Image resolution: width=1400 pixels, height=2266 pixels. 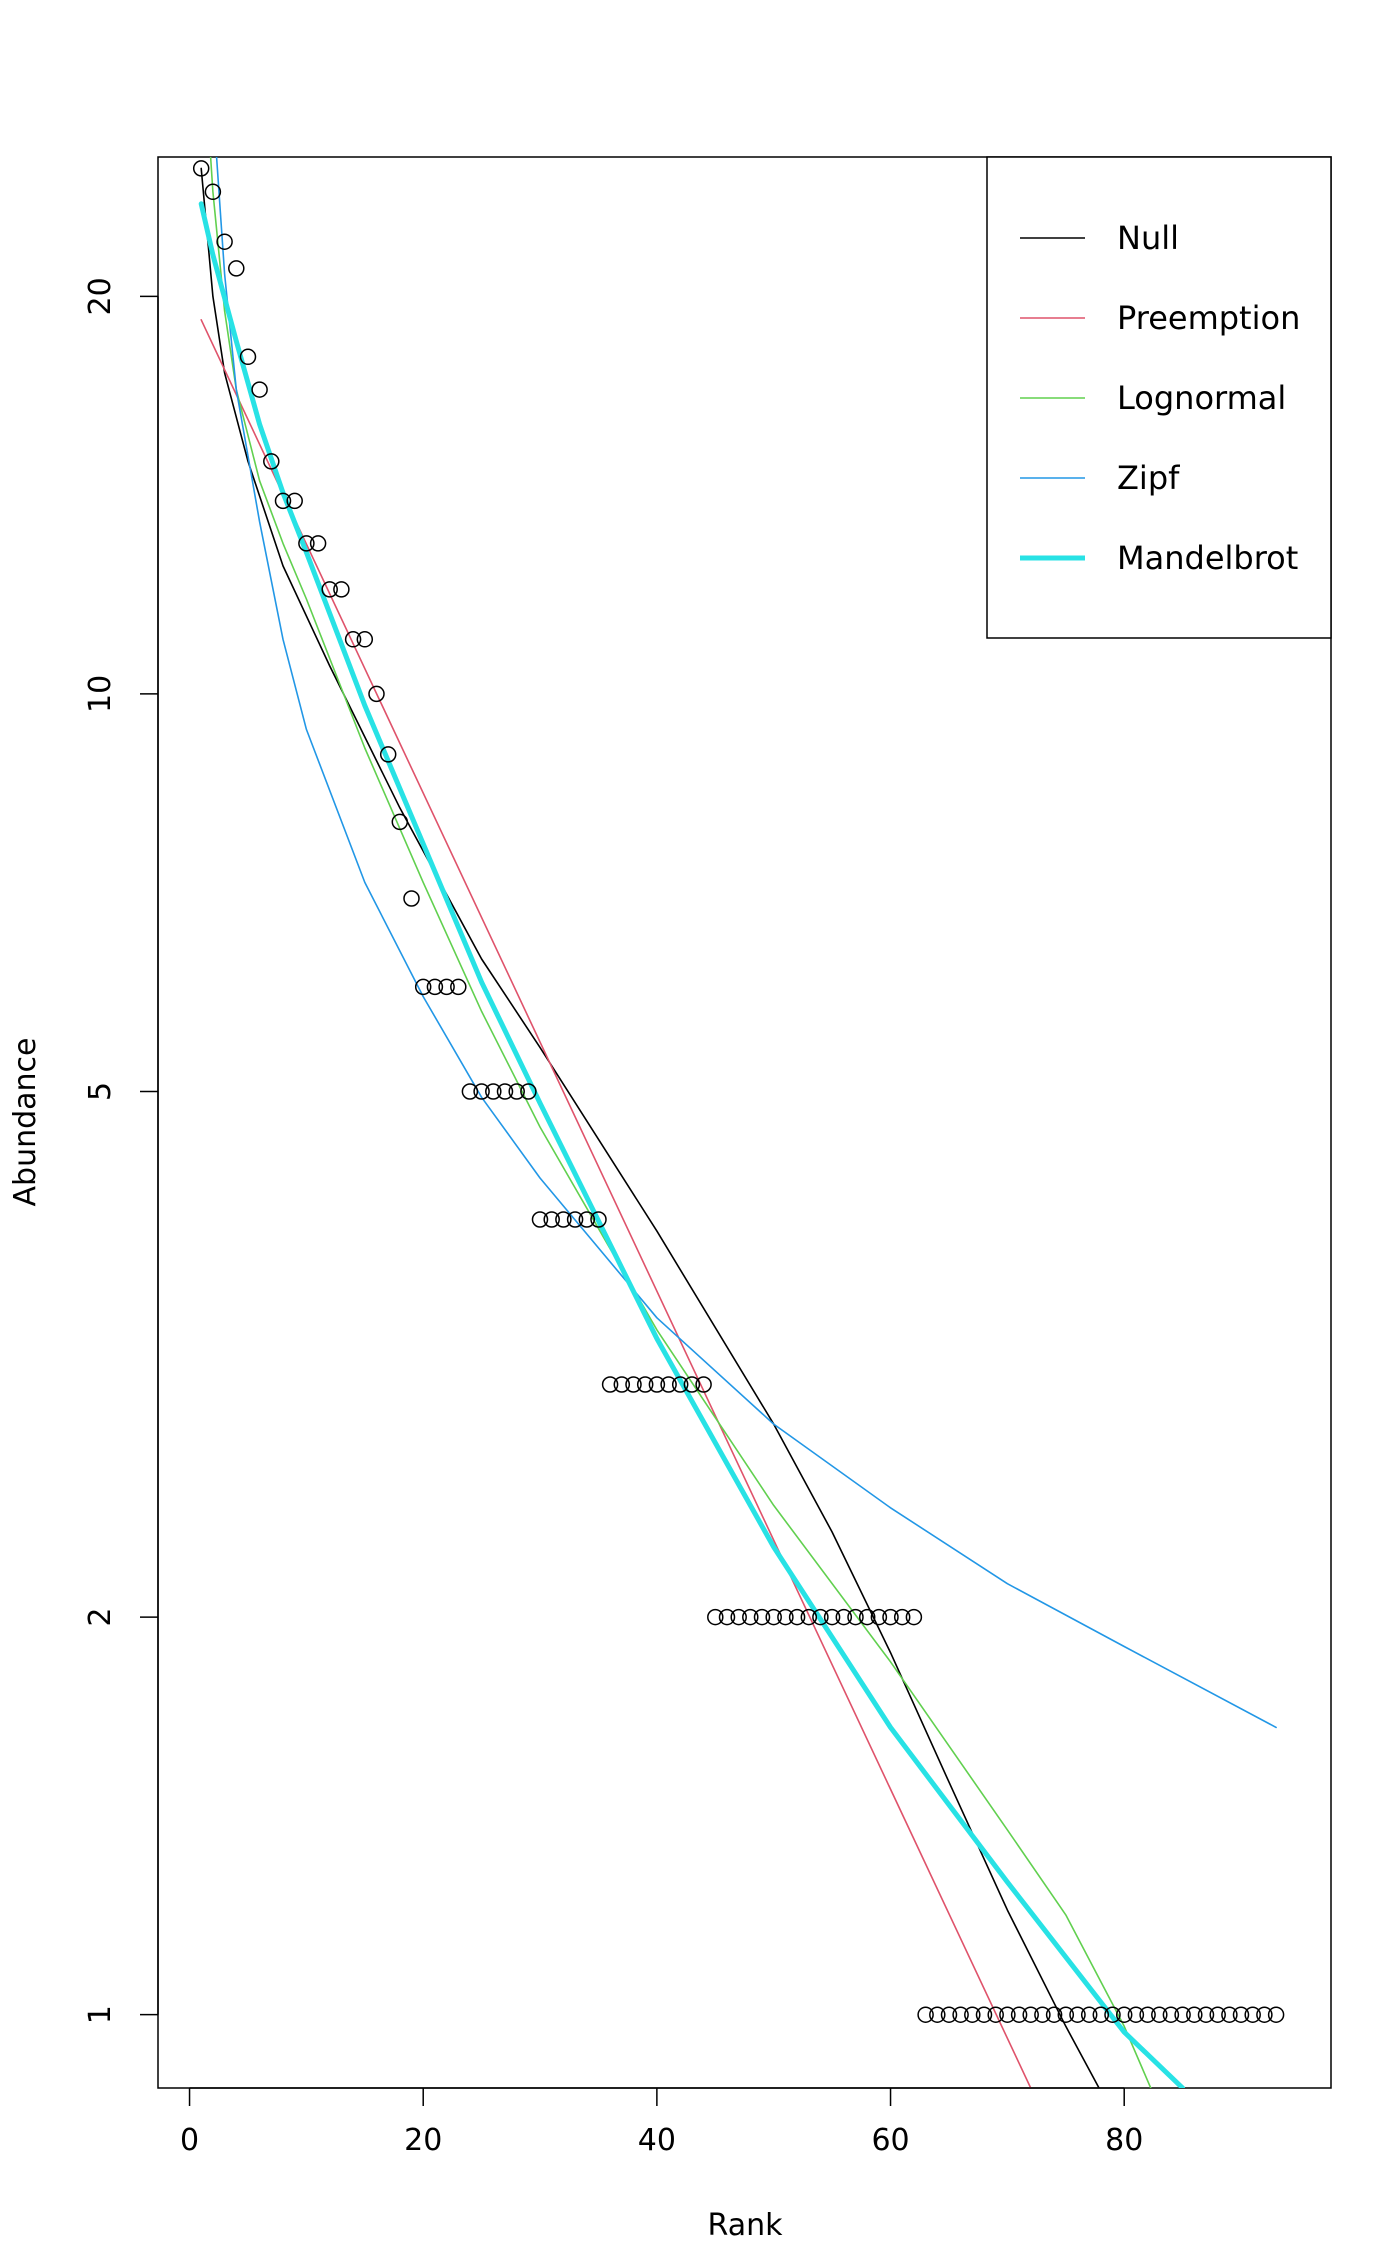 I want to click on x-axis-label: Rank, so click(x=746, y=2225).